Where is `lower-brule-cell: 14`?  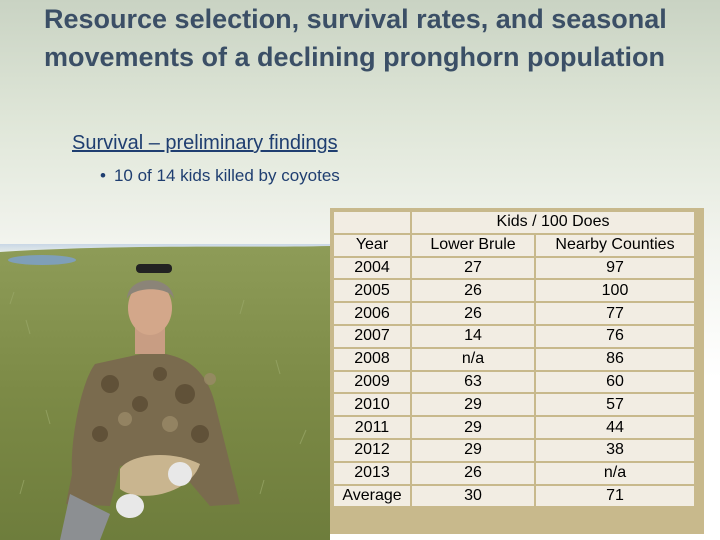
lower-brule-cell: 14 is located at coordinates (473, 336).